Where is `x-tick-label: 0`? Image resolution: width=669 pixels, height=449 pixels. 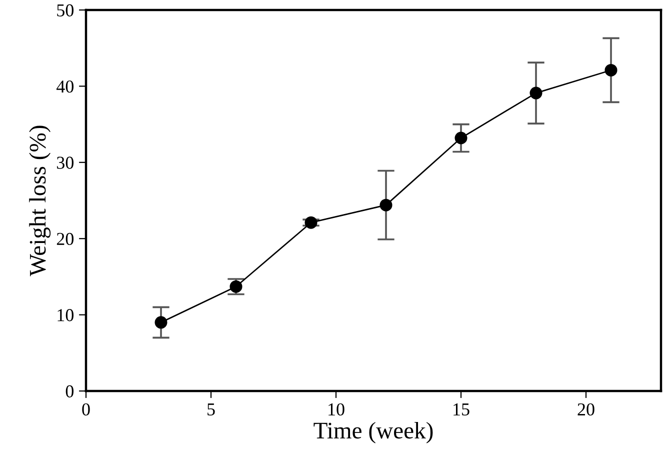
x-tick-label: 0 is located at coordinates (86, 409).